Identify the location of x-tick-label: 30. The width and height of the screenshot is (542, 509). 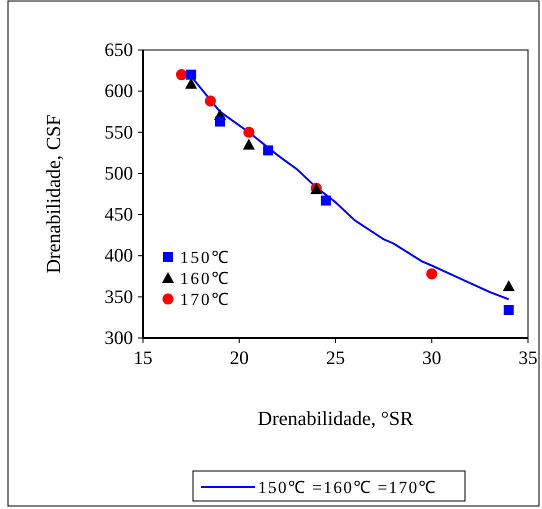
(432, 358).